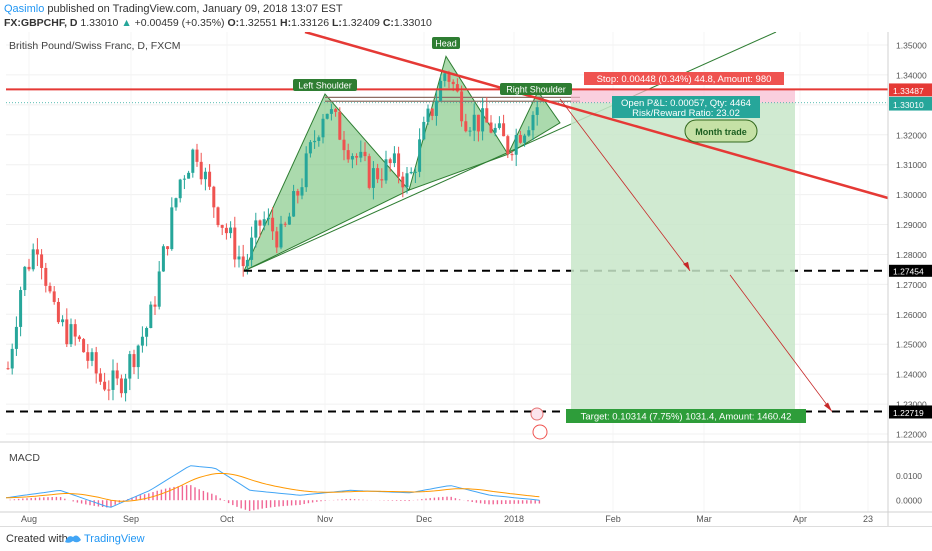 This screenshot has width=932, height=551. I want to click on y-tick-label: 1.35000, so click(911, 46).